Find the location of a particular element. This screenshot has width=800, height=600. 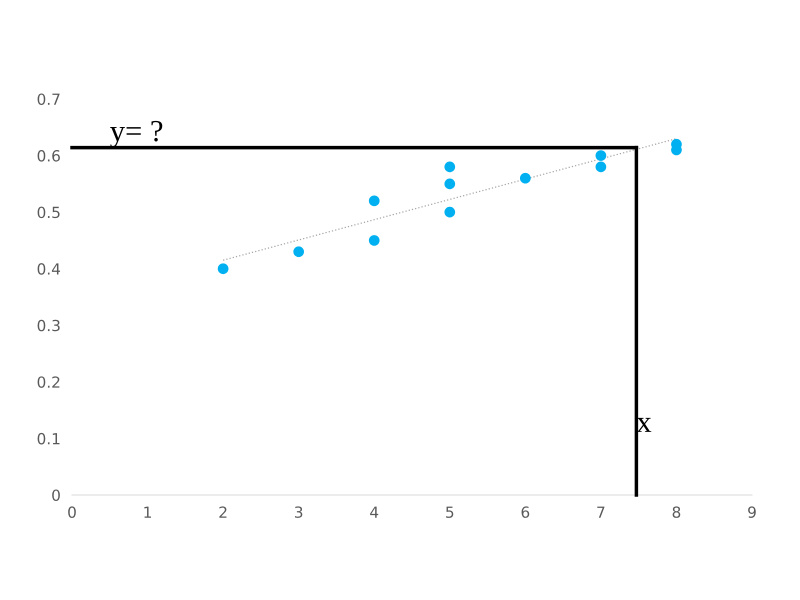

x-tick-label: 0 is located at coordinates (72, 512).